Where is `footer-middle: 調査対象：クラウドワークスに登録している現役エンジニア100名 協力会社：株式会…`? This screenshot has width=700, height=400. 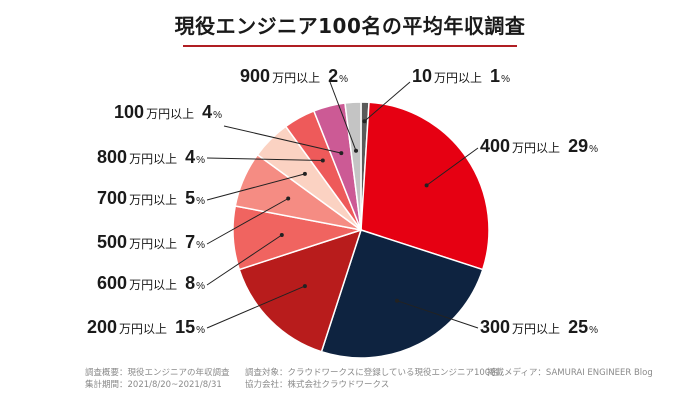
footer-middle: 調査対象：クラウドワークスに登録している現役エンジニア100名 協力会社：株式会… is located at coordinates (372, 379).